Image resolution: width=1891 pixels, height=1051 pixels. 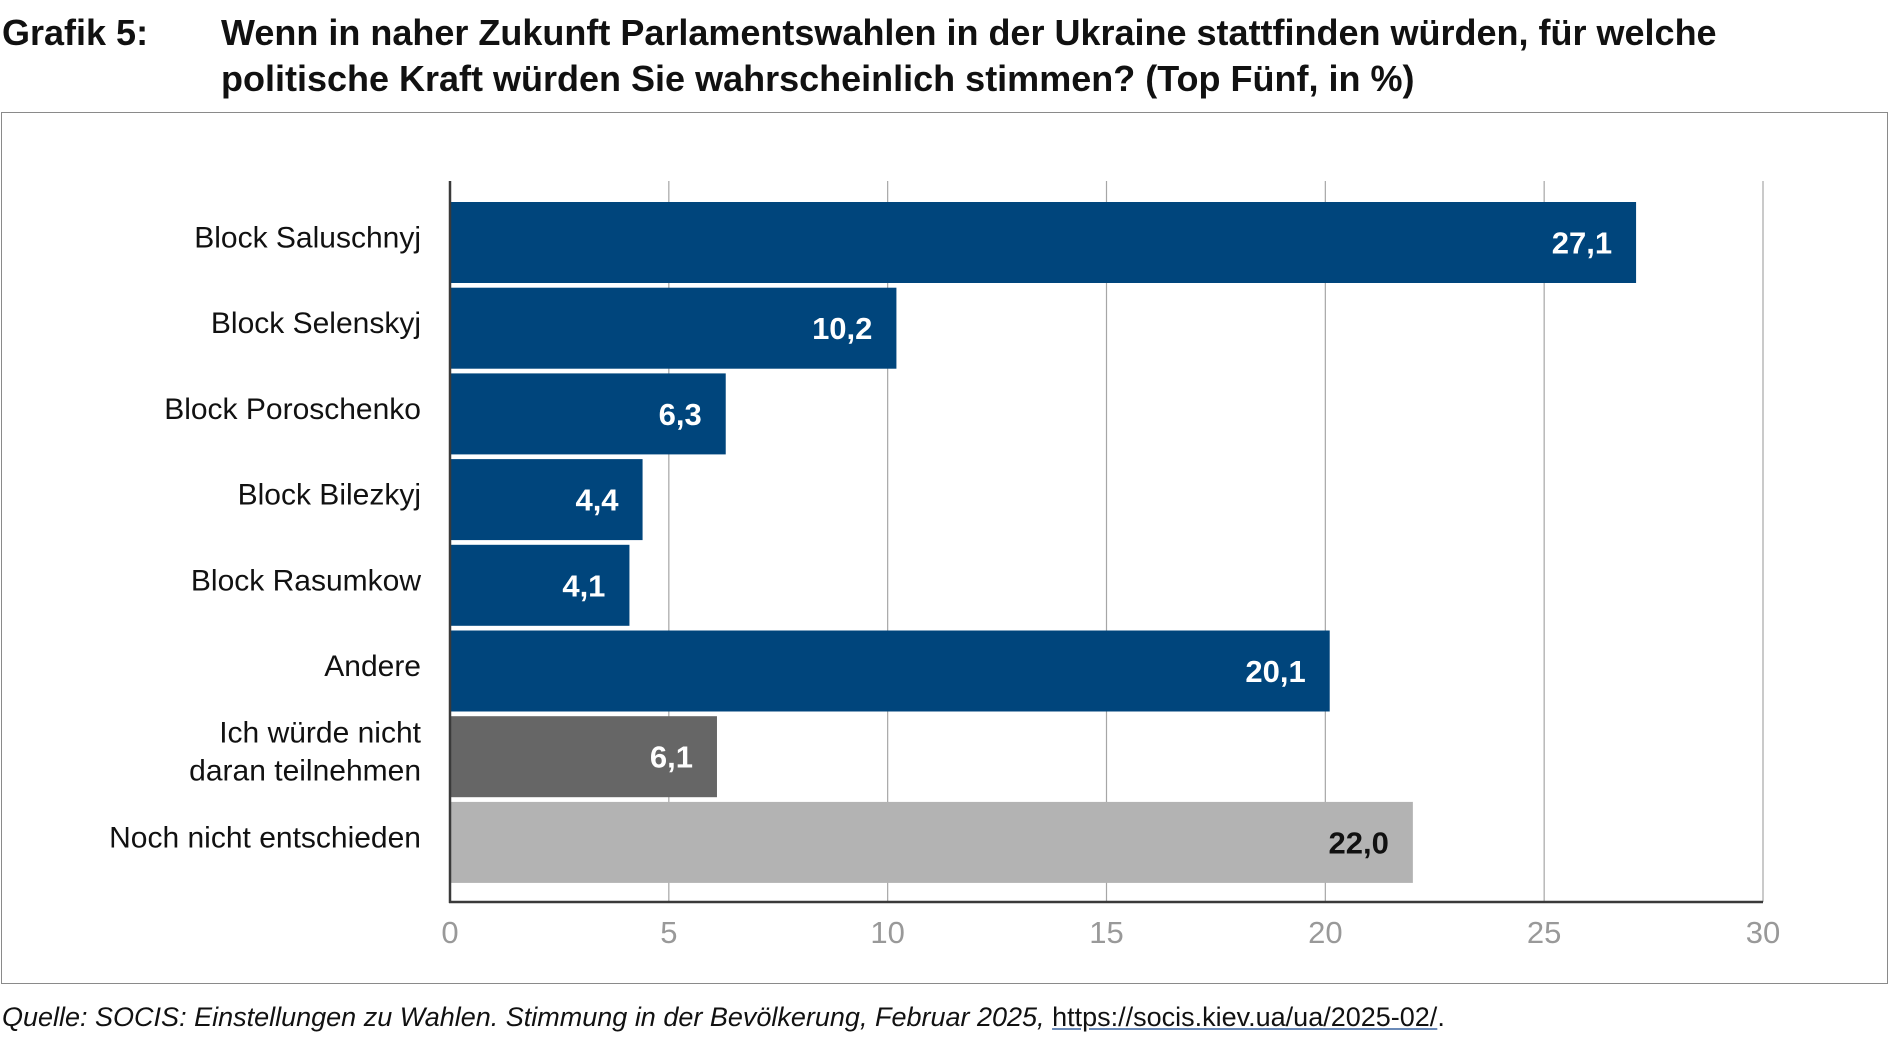 What do you see at coordinates (680, 414) in the screenshot?
I see `bar-value-label-2: 6,3` at bounding box center [680, 414].